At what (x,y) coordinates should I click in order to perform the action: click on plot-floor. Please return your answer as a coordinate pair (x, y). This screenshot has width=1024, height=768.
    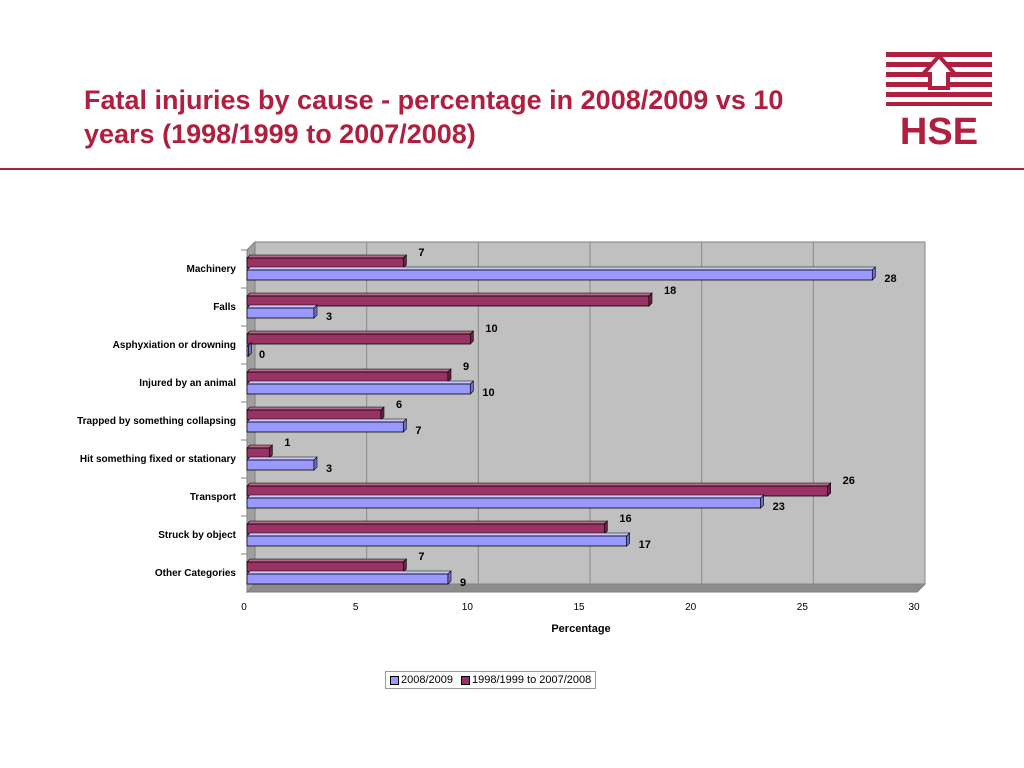
    Looking at the image, I should click on (586, 588).